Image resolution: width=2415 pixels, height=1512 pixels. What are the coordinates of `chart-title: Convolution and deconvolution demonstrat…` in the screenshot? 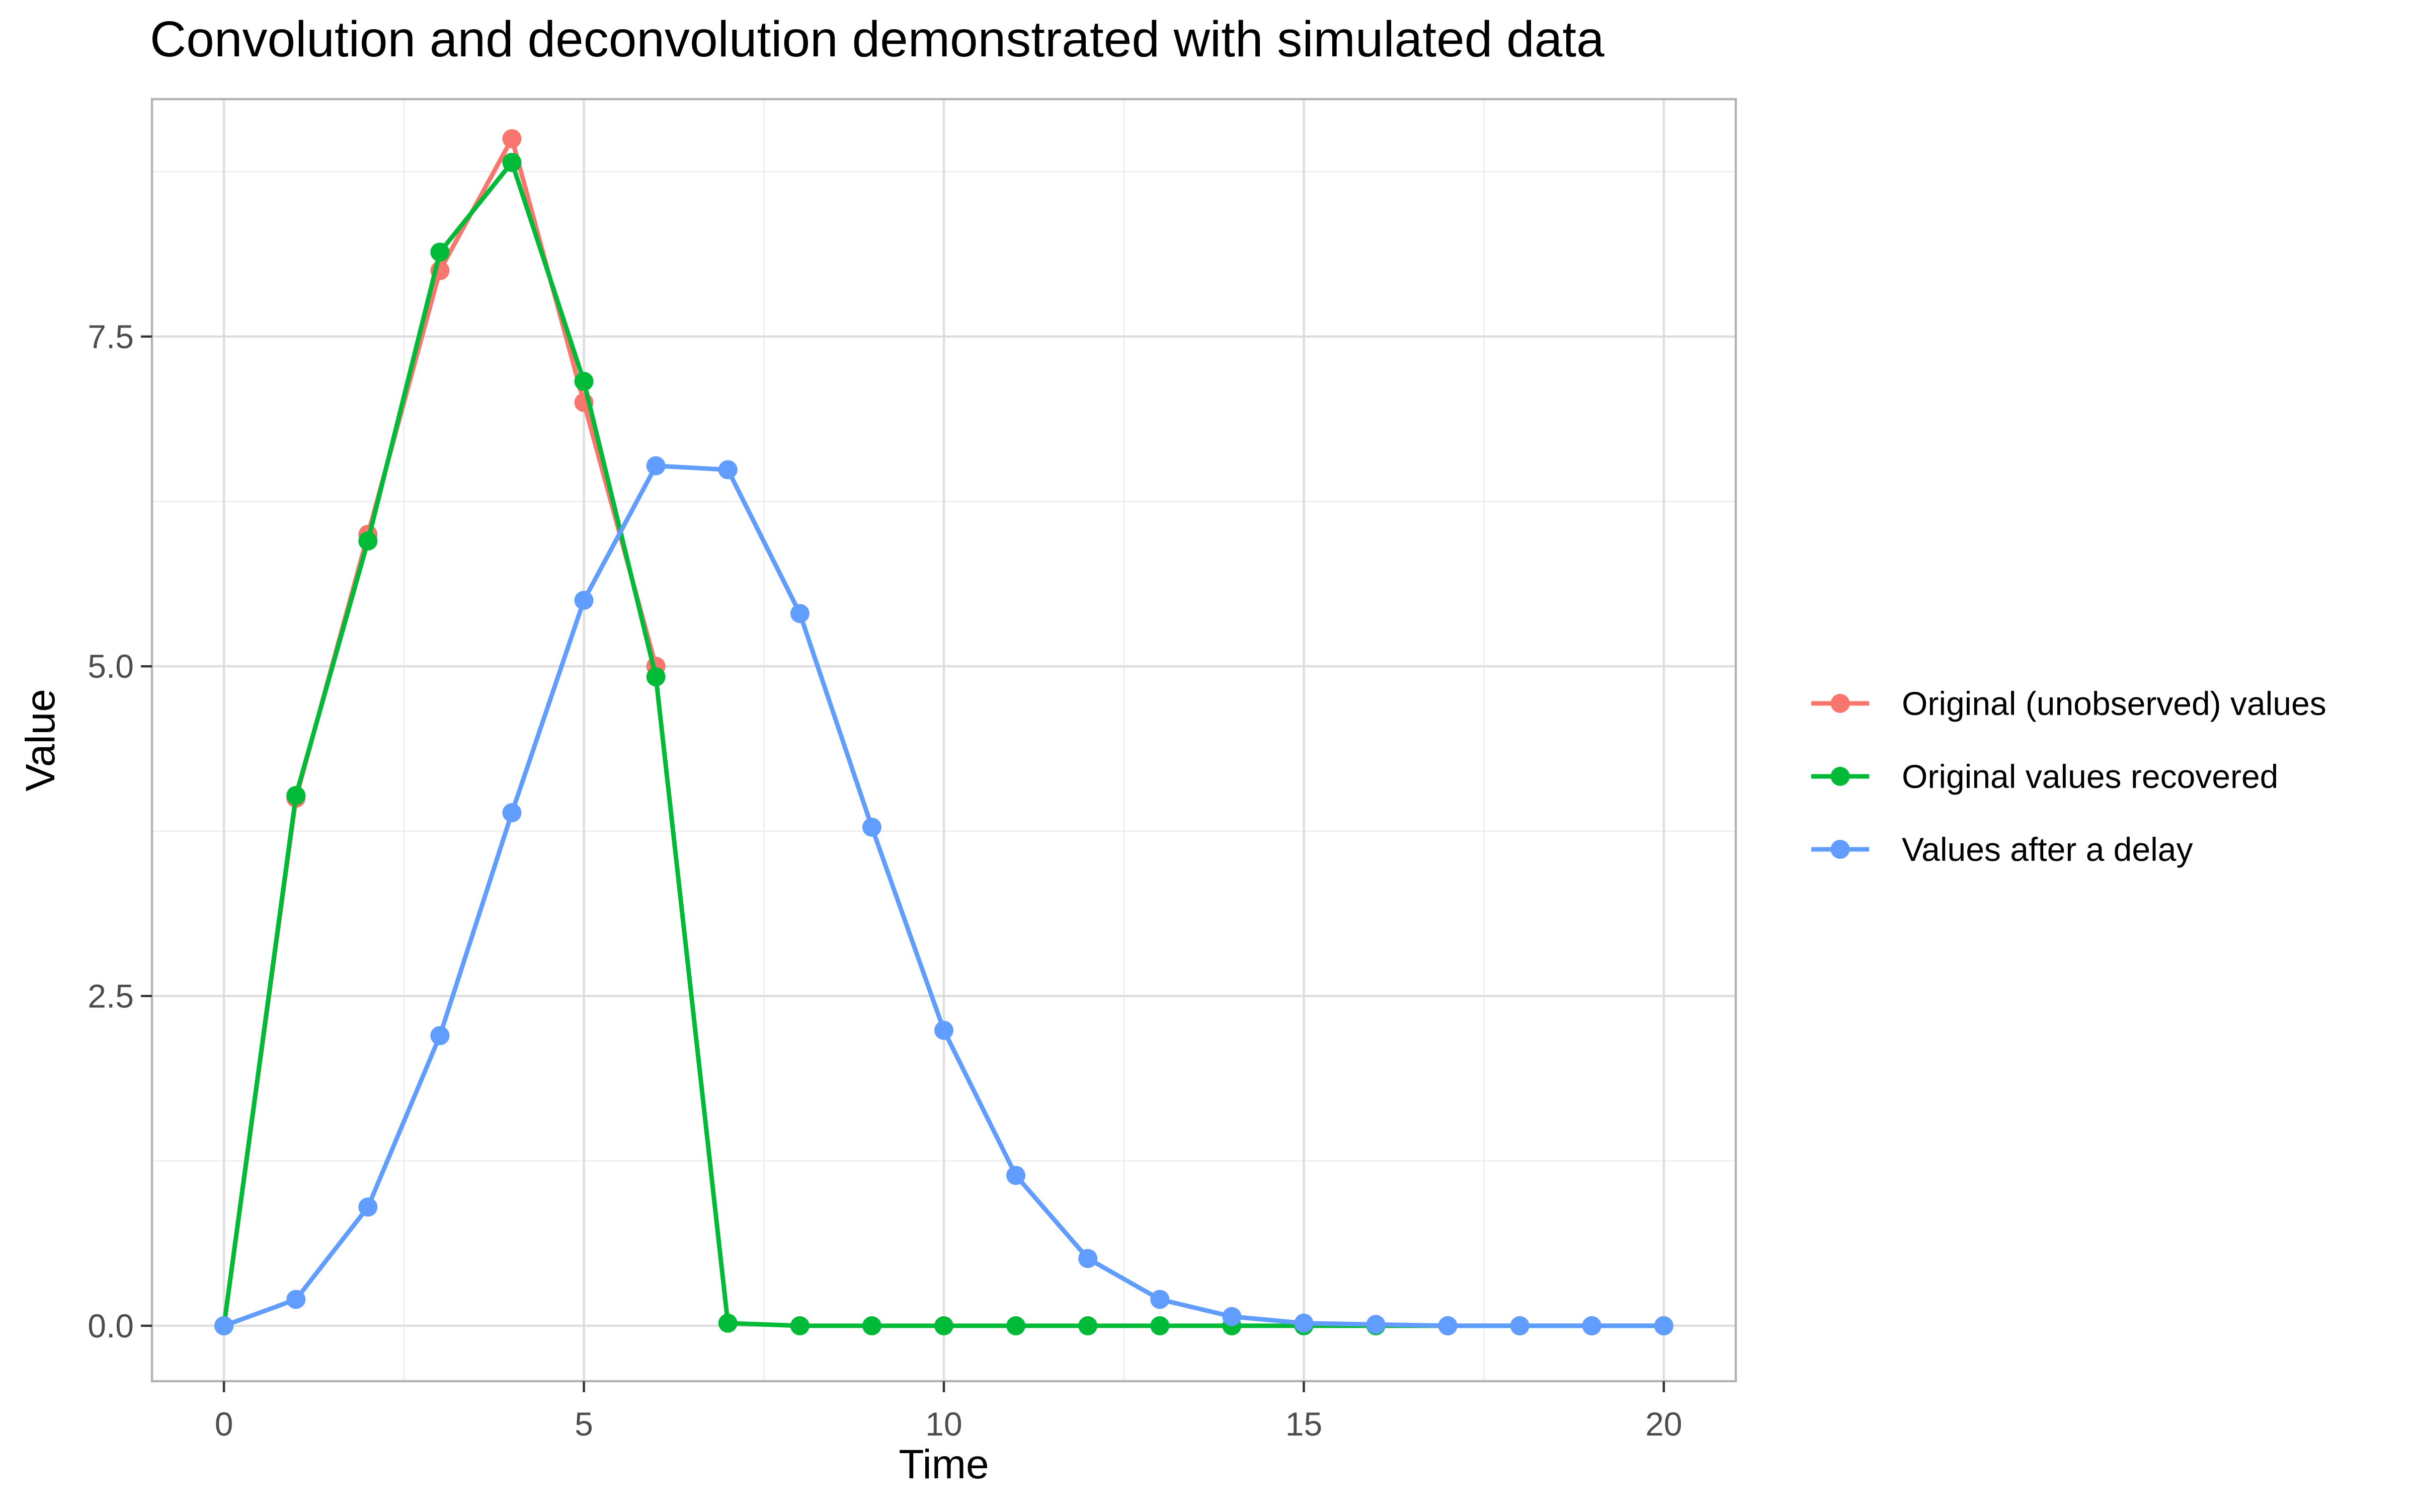 It's located at (877, 39).